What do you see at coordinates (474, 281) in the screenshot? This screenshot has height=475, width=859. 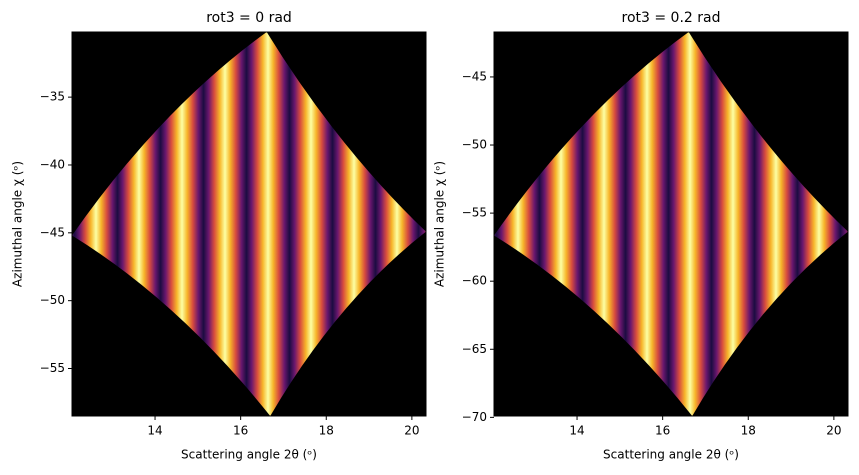 I see `y-tick-label: −60` at bounding box center [474, 281].